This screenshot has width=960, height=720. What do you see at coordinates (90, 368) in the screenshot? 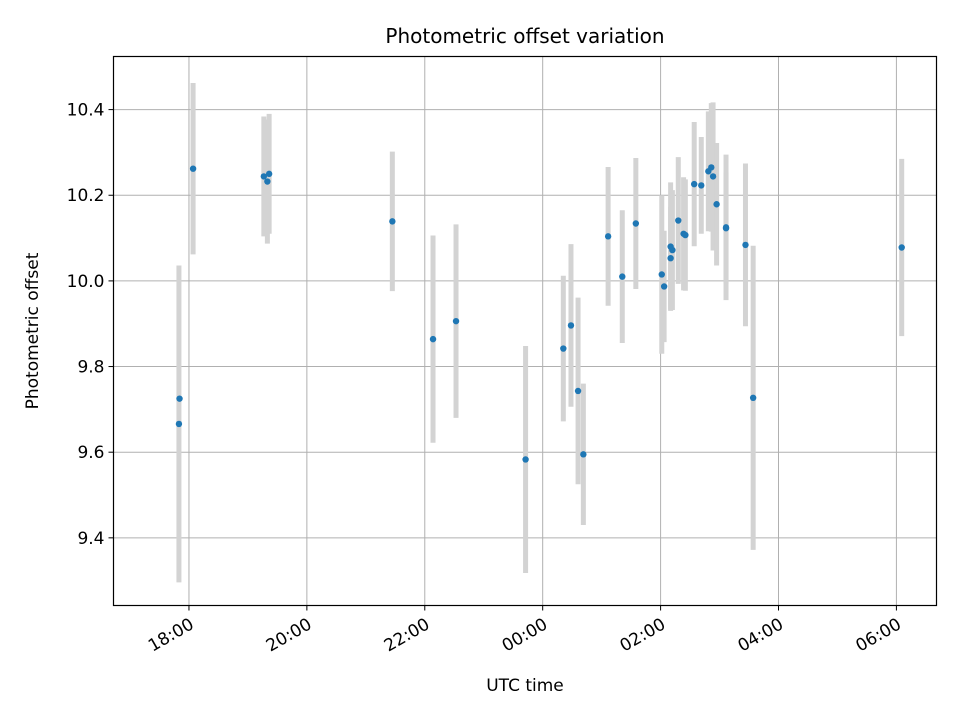
I see `y-tick-label: 9.8` at bounding box center [90, 368].